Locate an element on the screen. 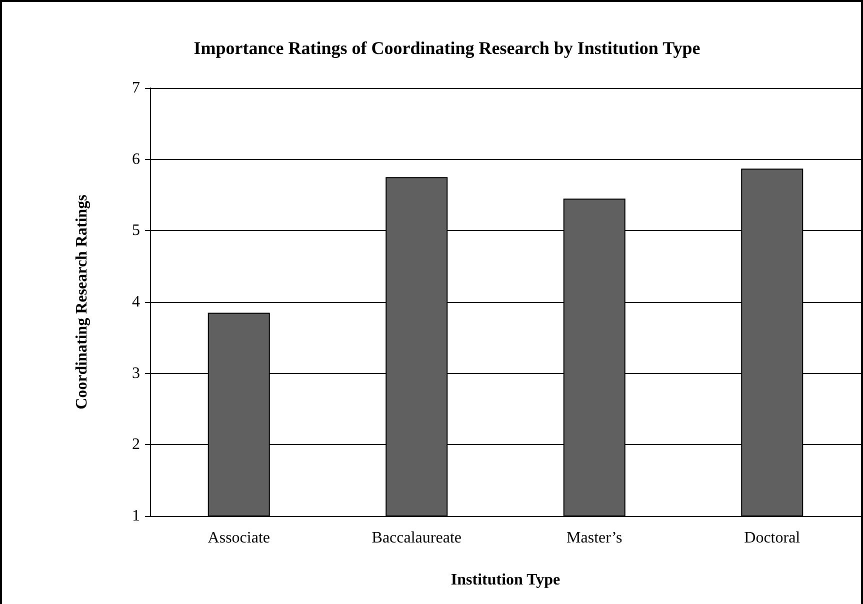 The height and width of the screenshot is (604, 863). y-axis-title: Coordinating Research Ratings is located at coordinates (82, 302).